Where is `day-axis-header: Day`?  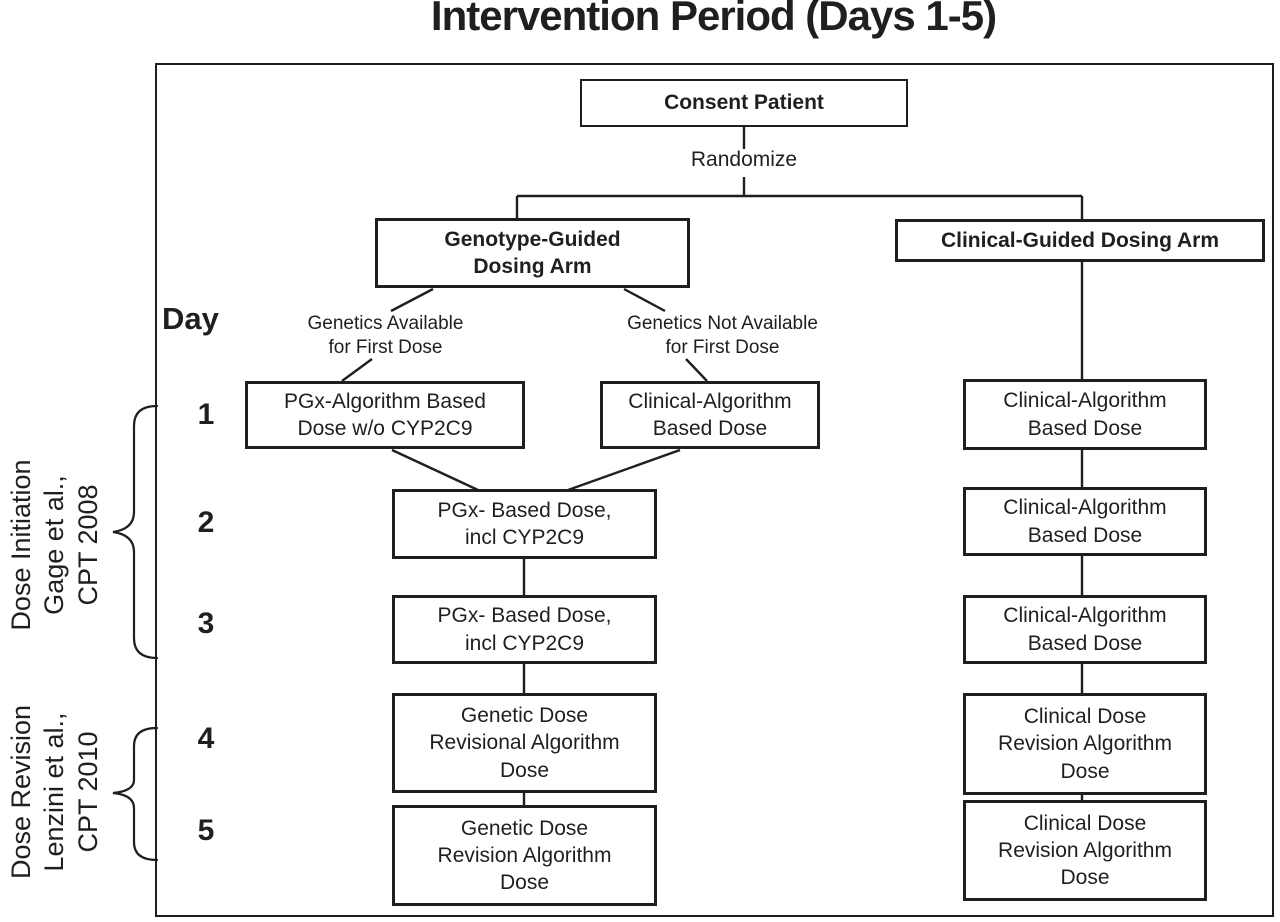 day-axis-header: Day is located at coordinates (190, 318).